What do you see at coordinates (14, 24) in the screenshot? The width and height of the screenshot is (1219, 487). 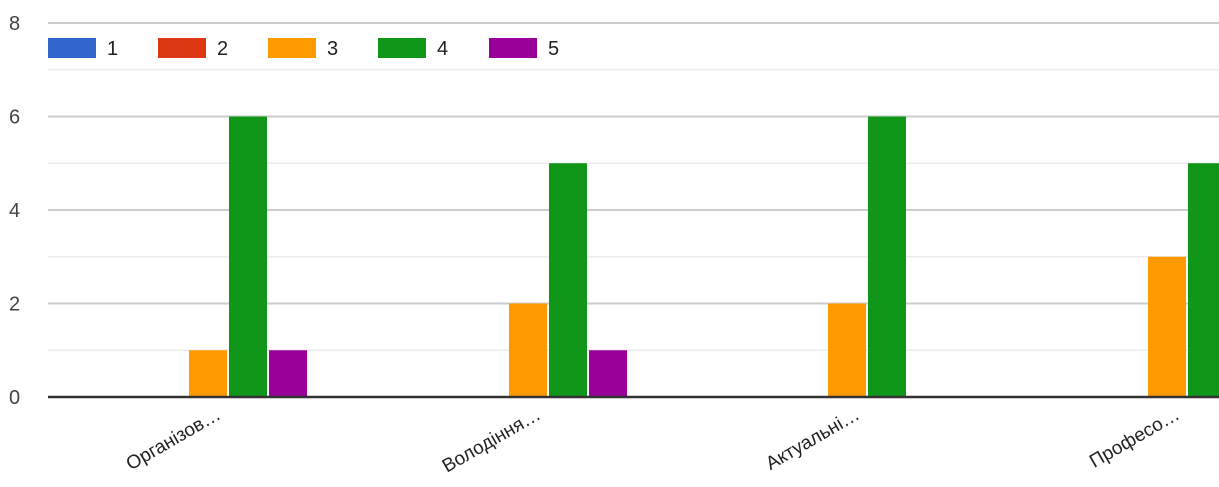 I see `y-tick-label: 8` at bounding box center [14, 24].